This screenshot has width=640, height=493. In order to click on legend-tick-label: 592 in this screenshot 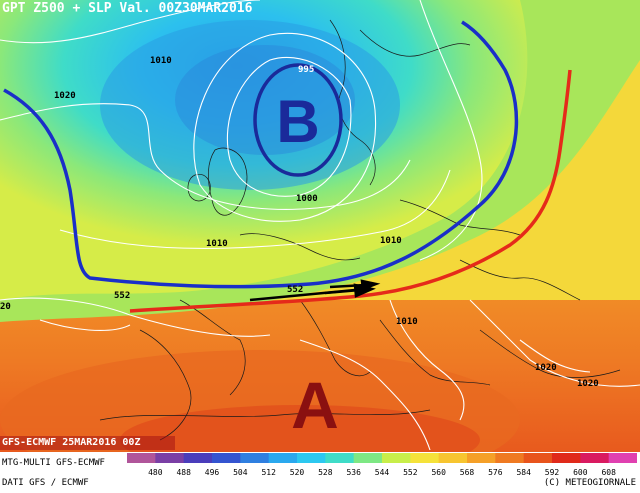, I will do `click(552, 472)`.